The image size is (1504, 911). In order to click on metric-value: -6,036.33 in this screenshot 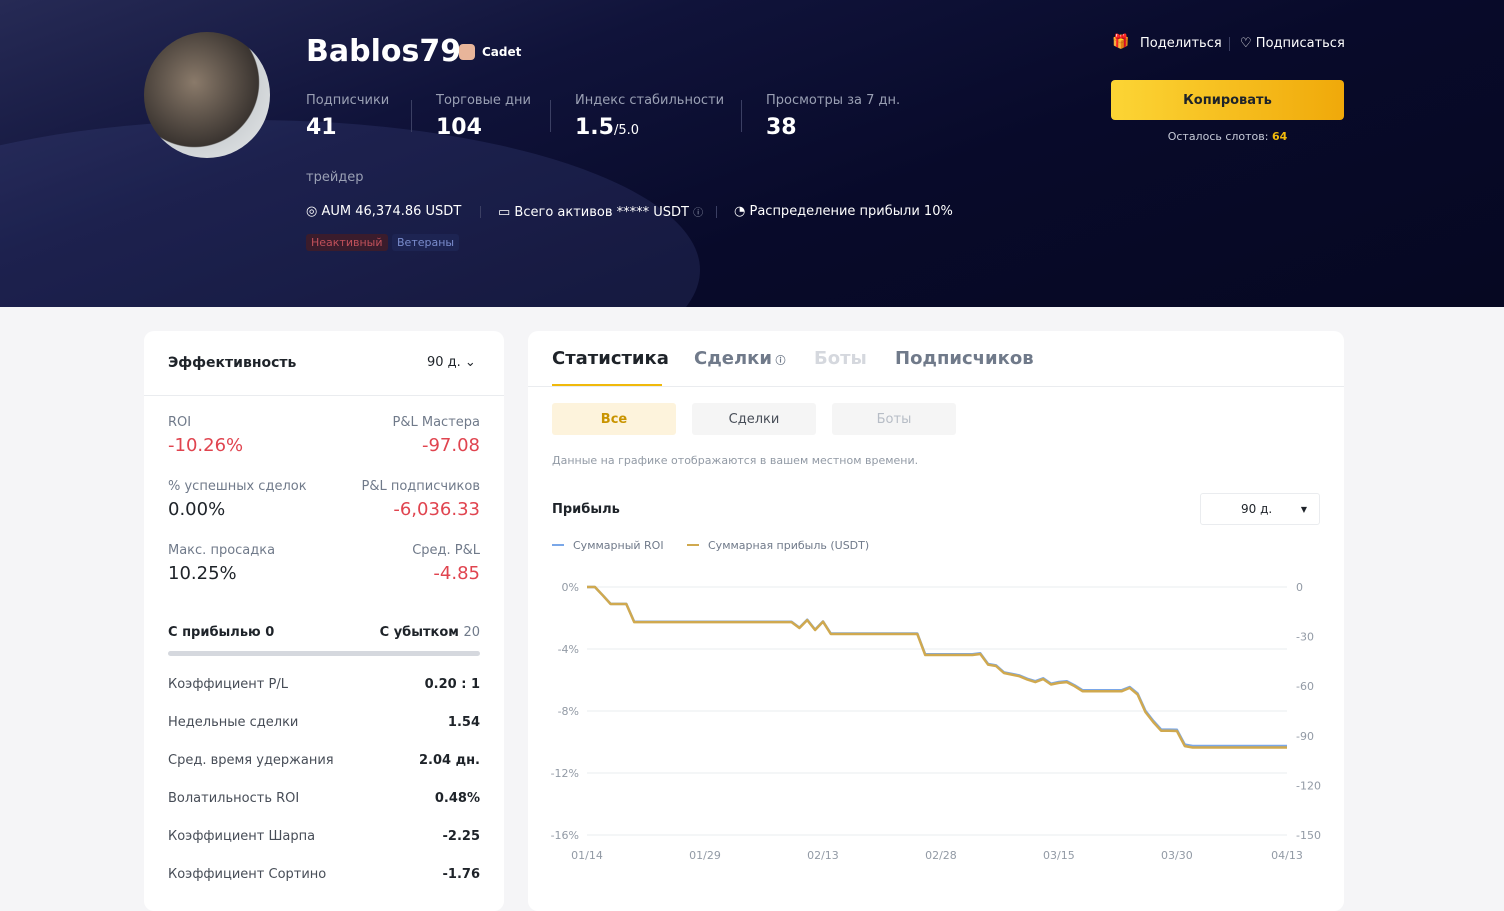, I will do `click(436, 509)`.